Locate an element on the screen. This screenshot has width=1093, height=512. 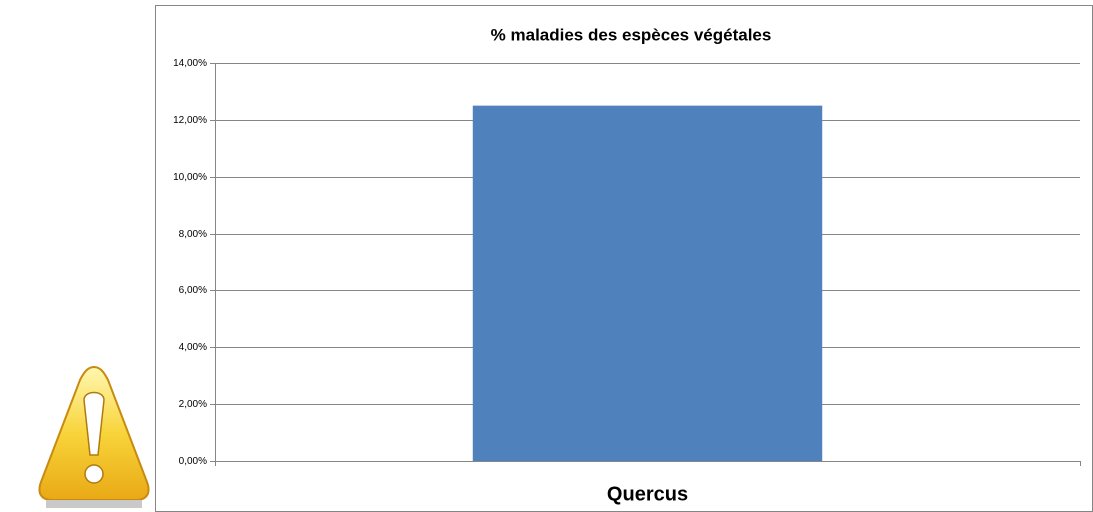
y-tick-label: 0,00% is located at coordinates (193, 461).